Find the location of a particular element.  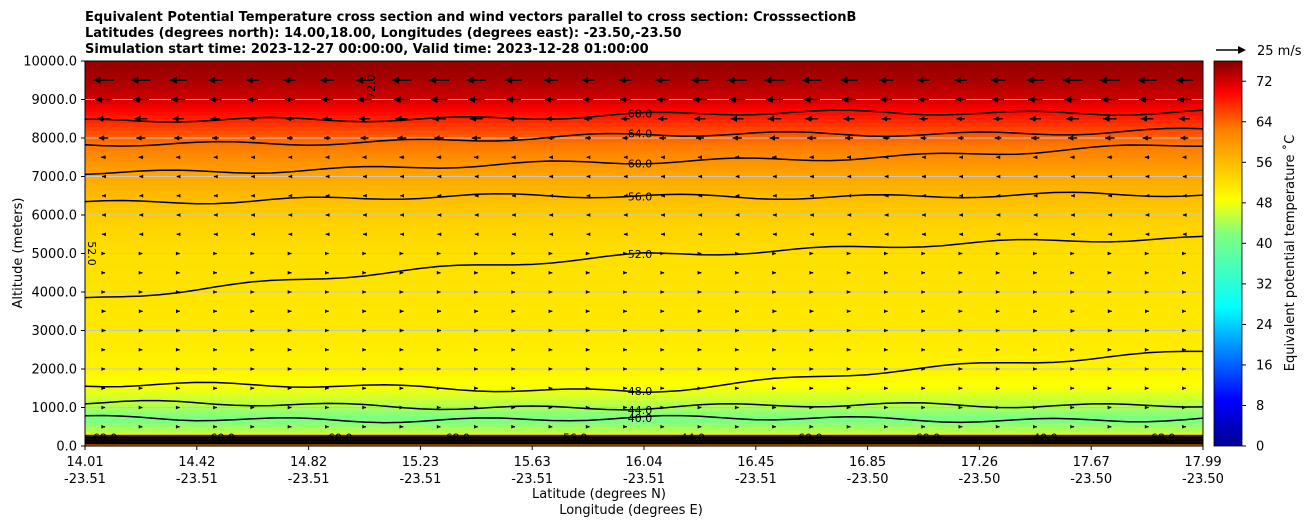

contour-line-60.0 is located at coordinates (644, 160).